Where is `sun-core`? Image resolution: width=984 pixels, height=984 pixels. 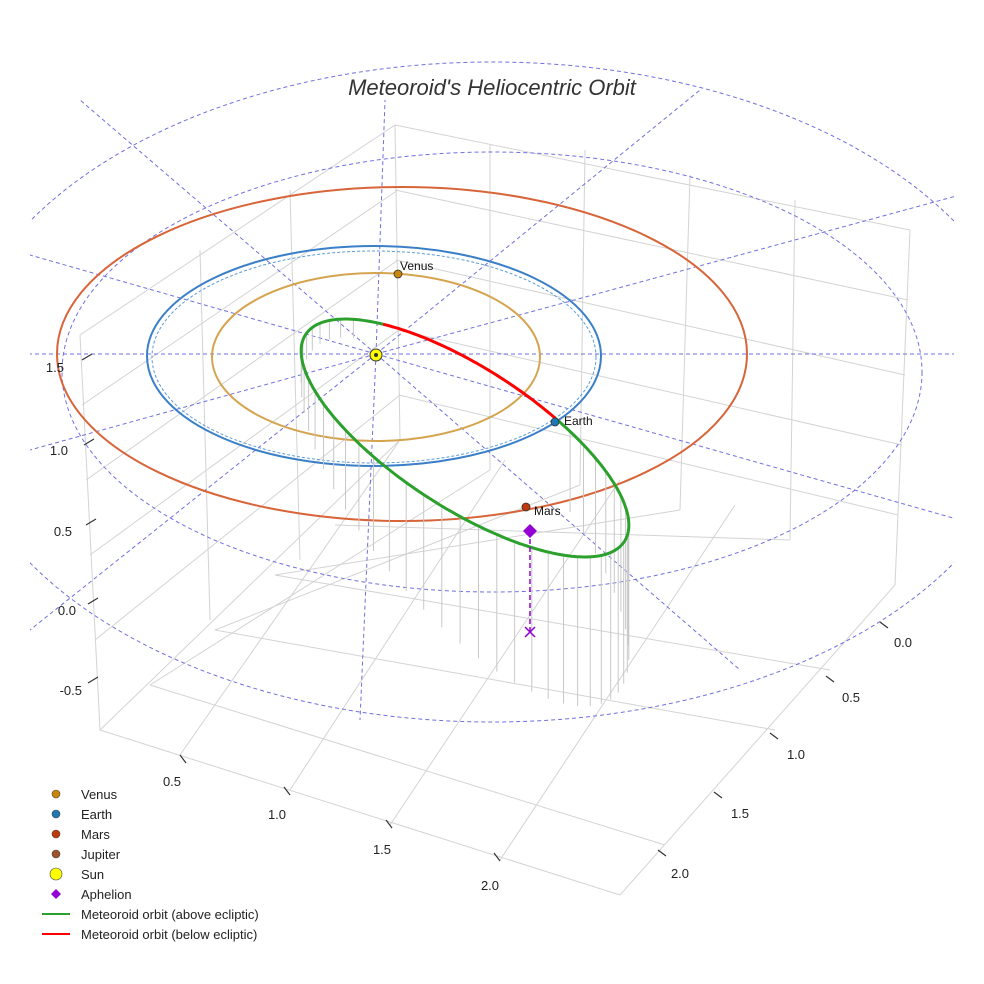
sun-core is located at coordinates (376, 355).